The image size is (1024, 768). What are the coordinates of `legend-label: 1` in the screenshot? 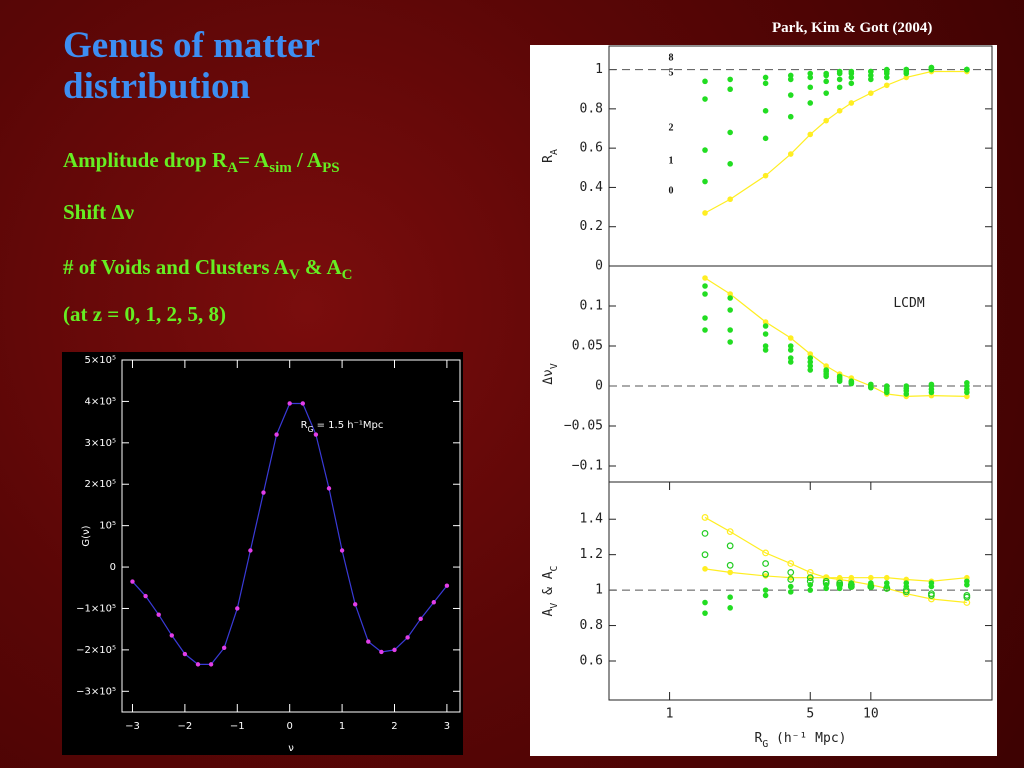 It's located at (671, 160).